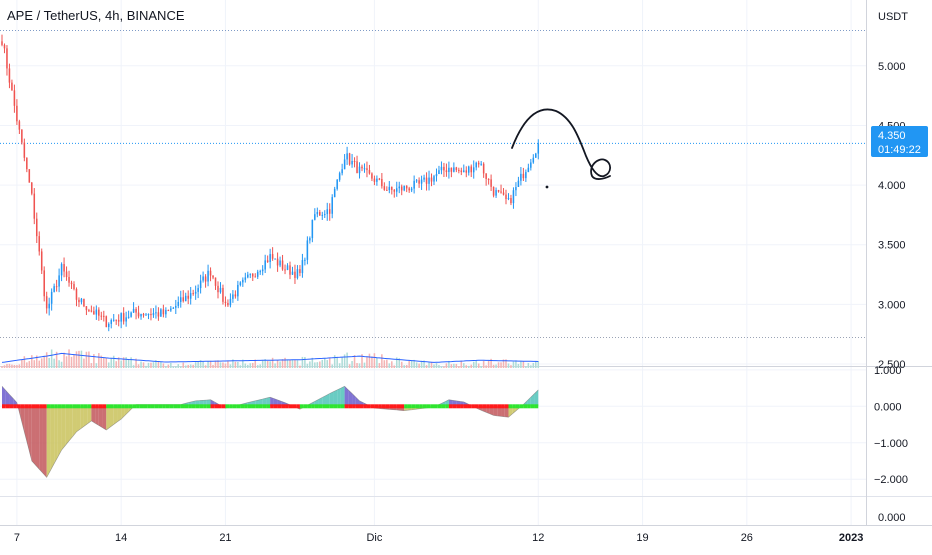  Describe the element at coordinates (892, 67) in the screenshot. I see `price-tick-label: 5.000` at that location.